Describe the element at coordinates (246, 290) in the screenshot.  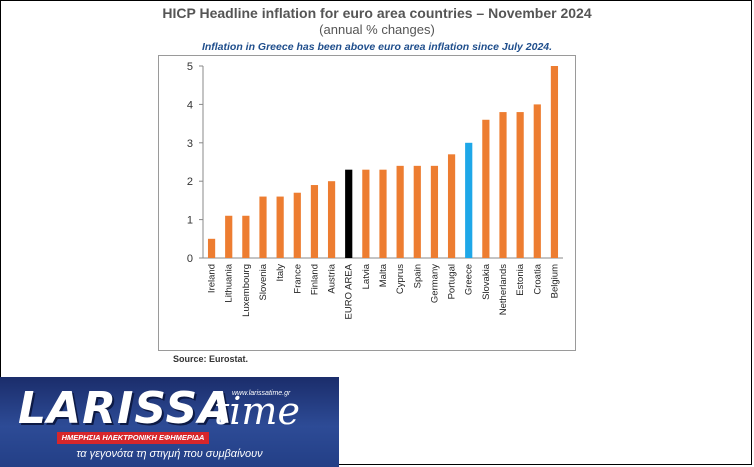
I see `x-tick-label: Luxembourg` at that location.